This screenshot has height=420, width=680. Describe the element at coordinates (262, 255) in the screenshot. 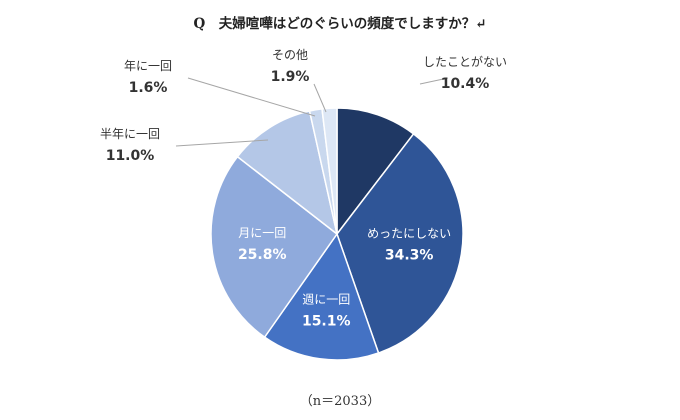

I see `slice-value-label: 25.8%` at that location.